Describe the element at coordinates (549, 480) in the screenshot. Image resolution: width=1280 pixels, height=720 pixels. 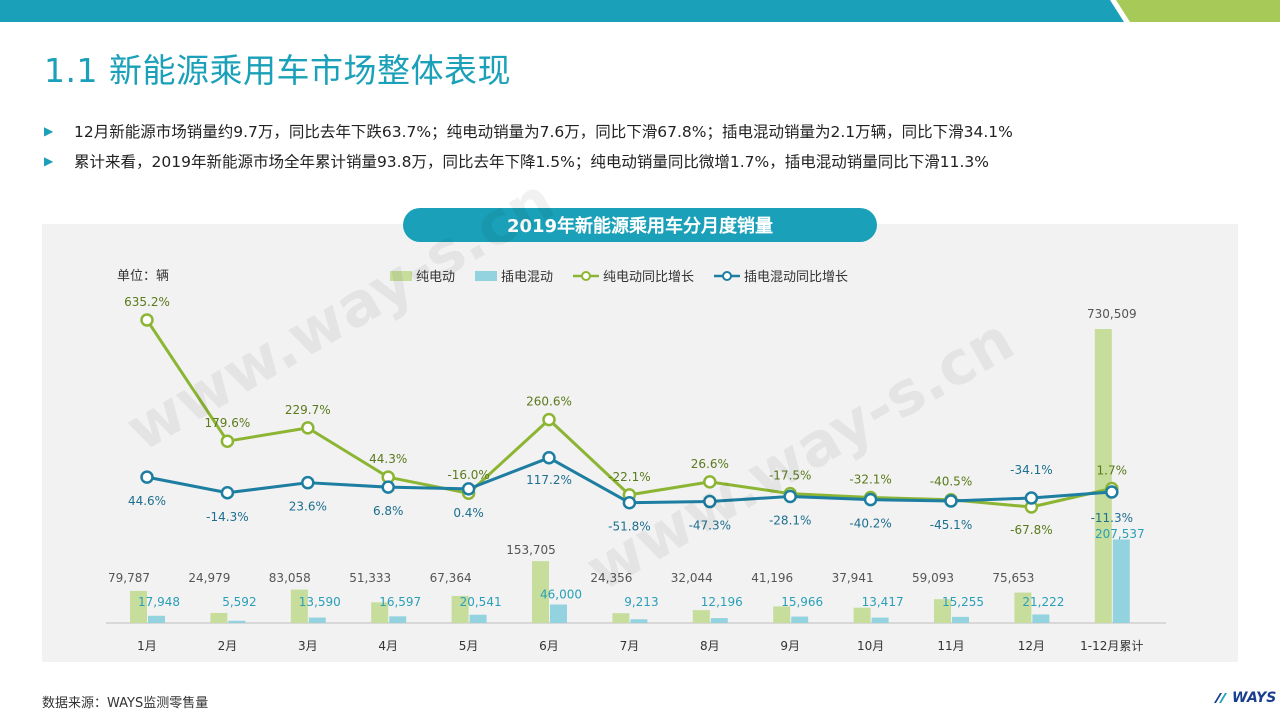
I see `line-label-phev-growth: 117.2%` at that location.